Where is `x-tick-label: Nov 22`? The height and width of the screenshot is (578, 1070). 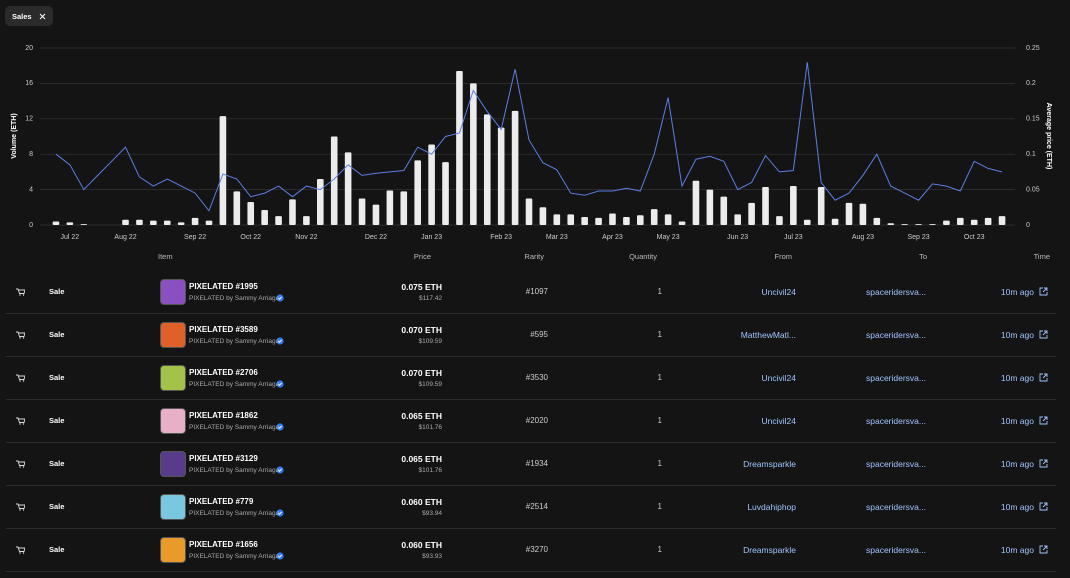 x-tick-label: Nov 22 is located at coordinates (306, 237).